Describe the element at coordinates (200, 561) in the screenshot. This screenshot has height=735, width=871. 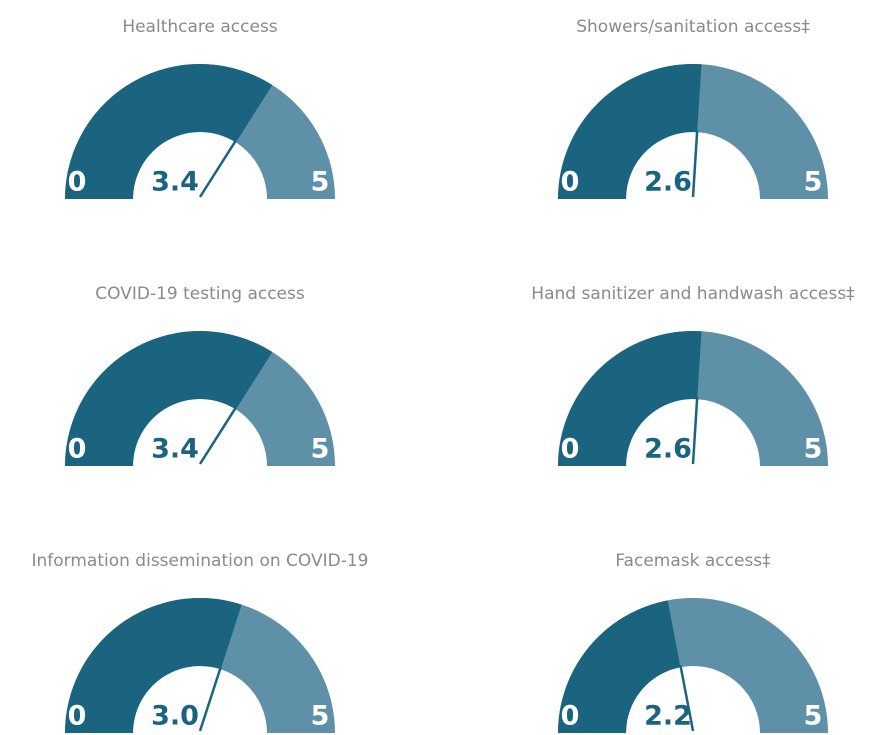
I see `gauge-title: Information dissemination on COVID-19` at that location.